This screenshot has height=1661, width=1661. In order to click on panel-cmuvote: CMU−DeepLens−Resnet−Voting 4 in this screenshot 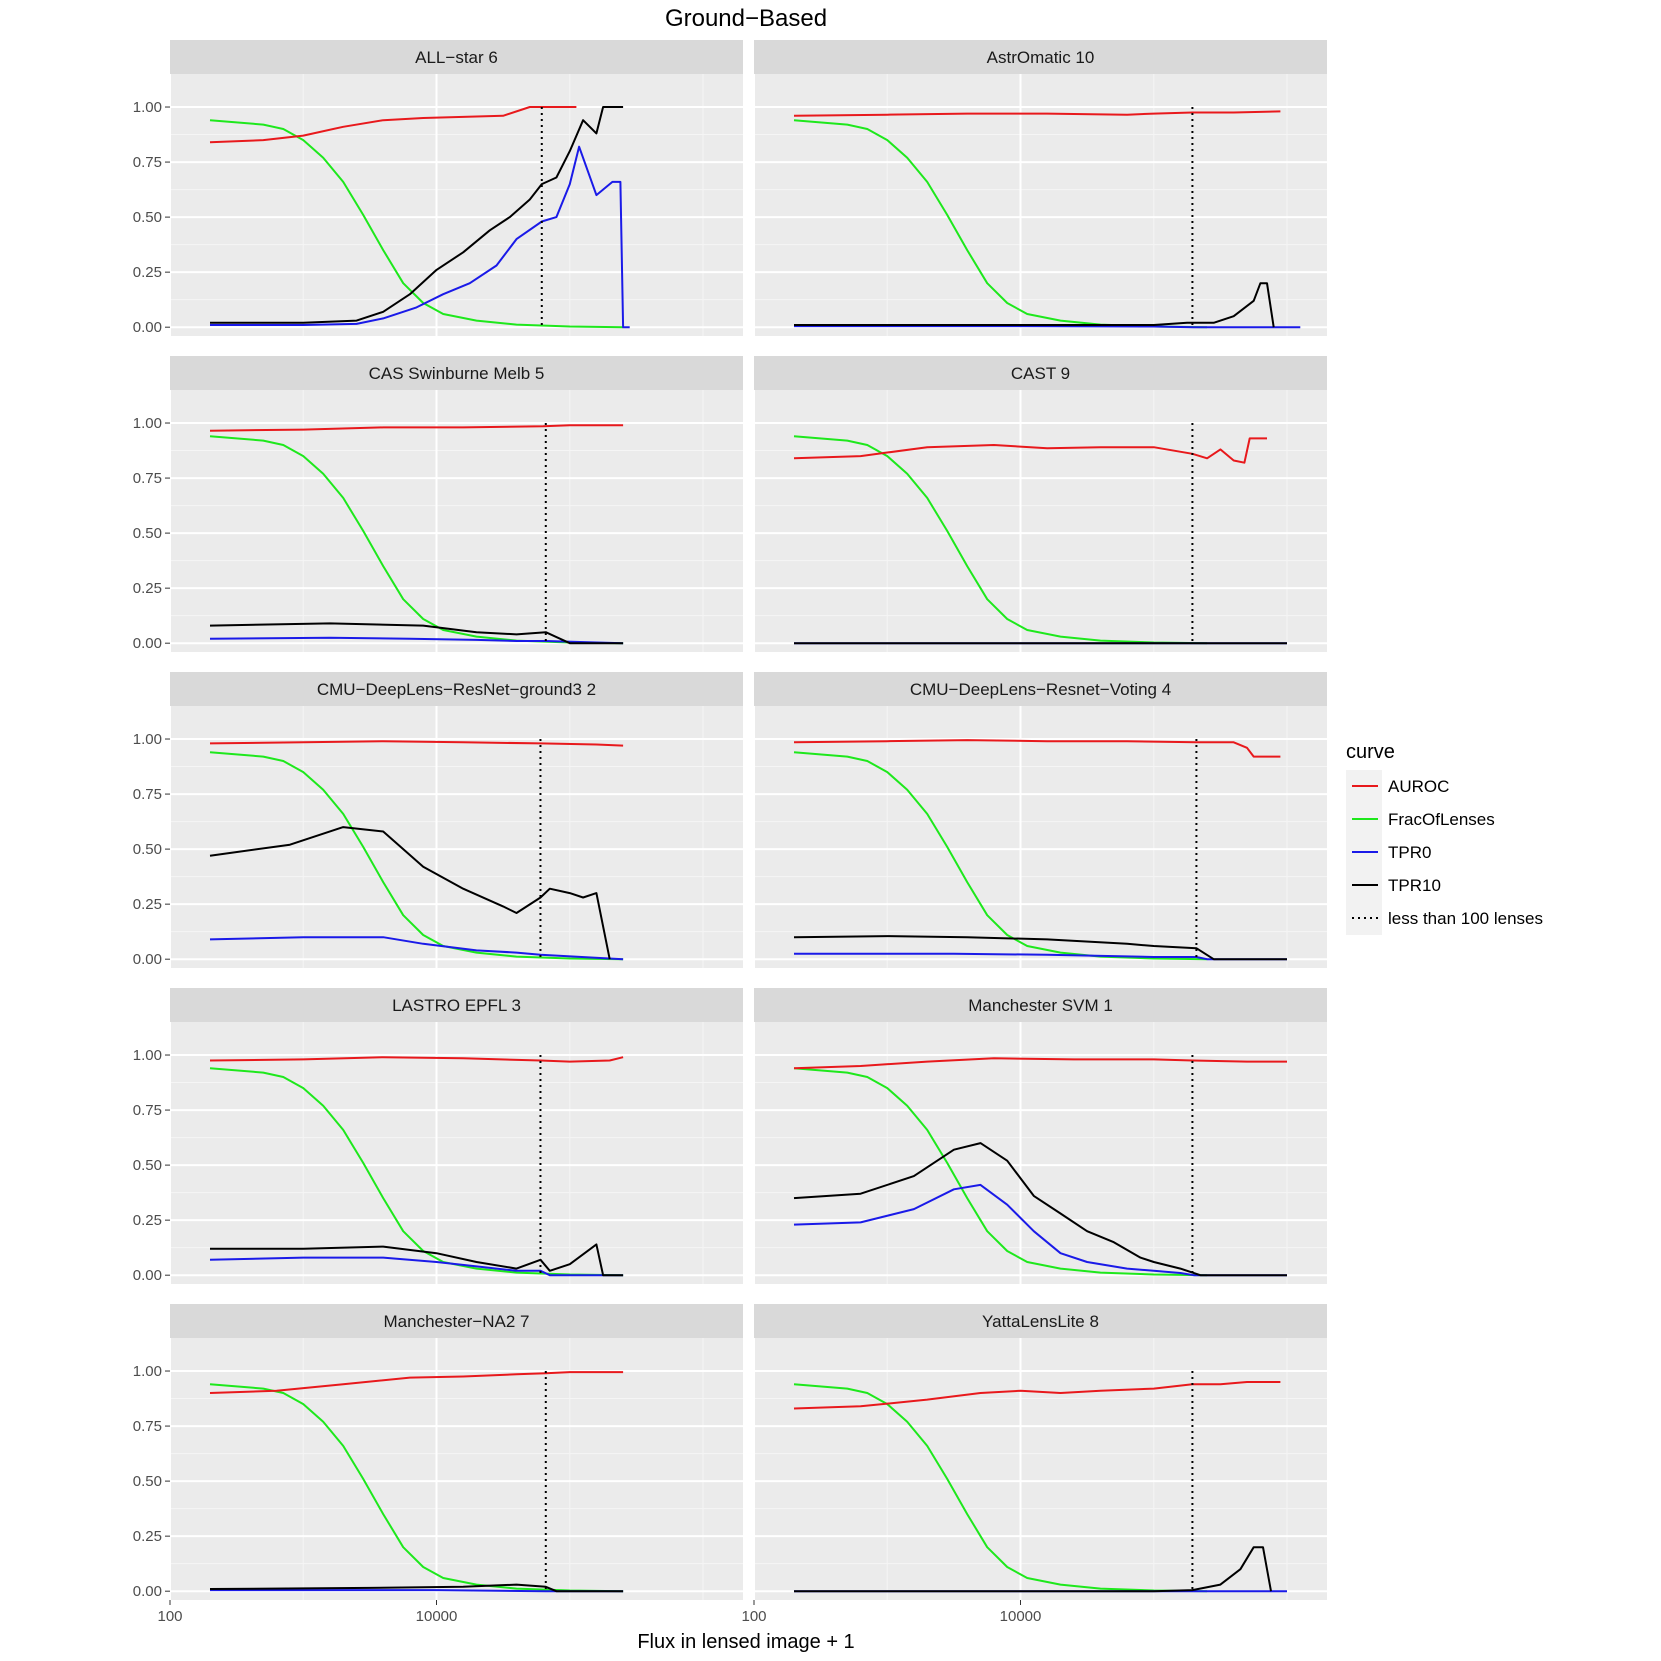, I will do `click(1040, 820)`.